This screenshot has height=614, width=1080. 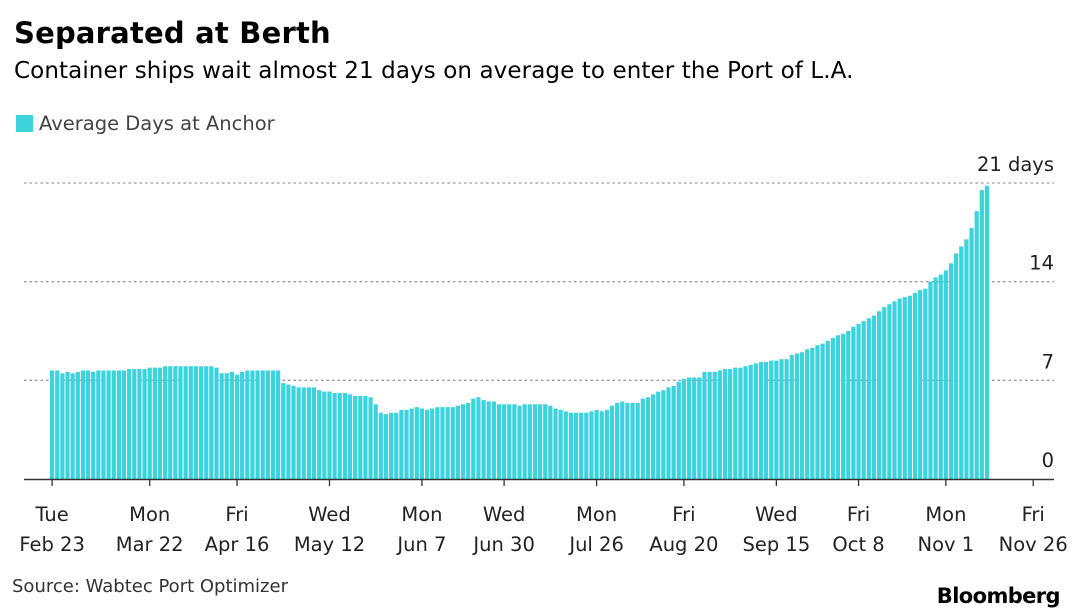 I want to click on y-tick-label: 21 days, so click(x=1015, y=164).